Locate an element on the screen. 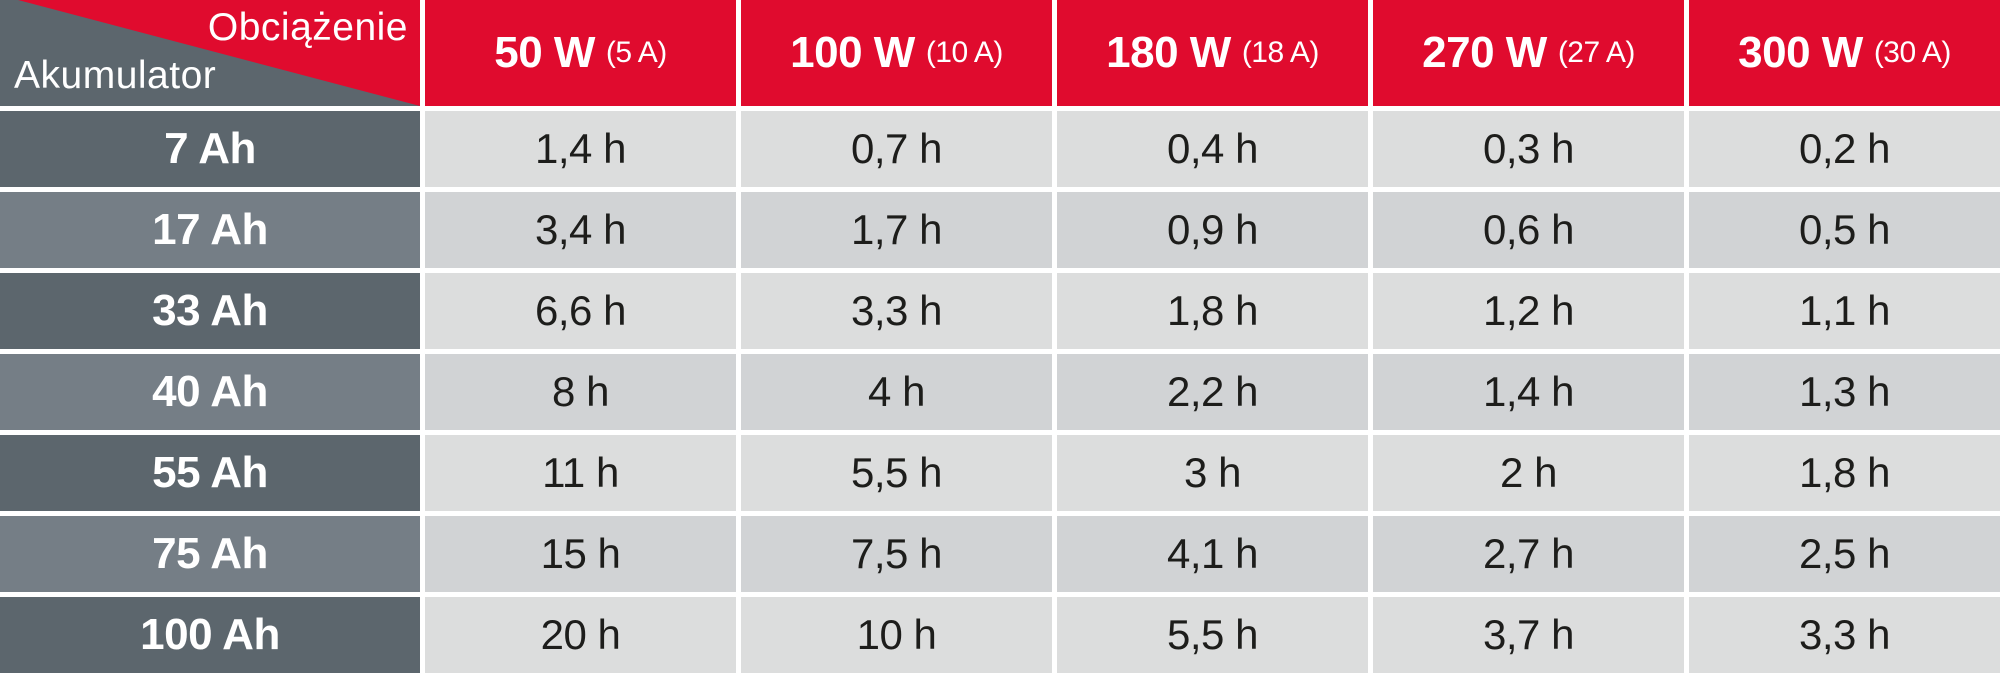 Image resolution: width=2000 pixels, height=673 pixels. data-cell: 8 h is located at coordinates (580, 392).